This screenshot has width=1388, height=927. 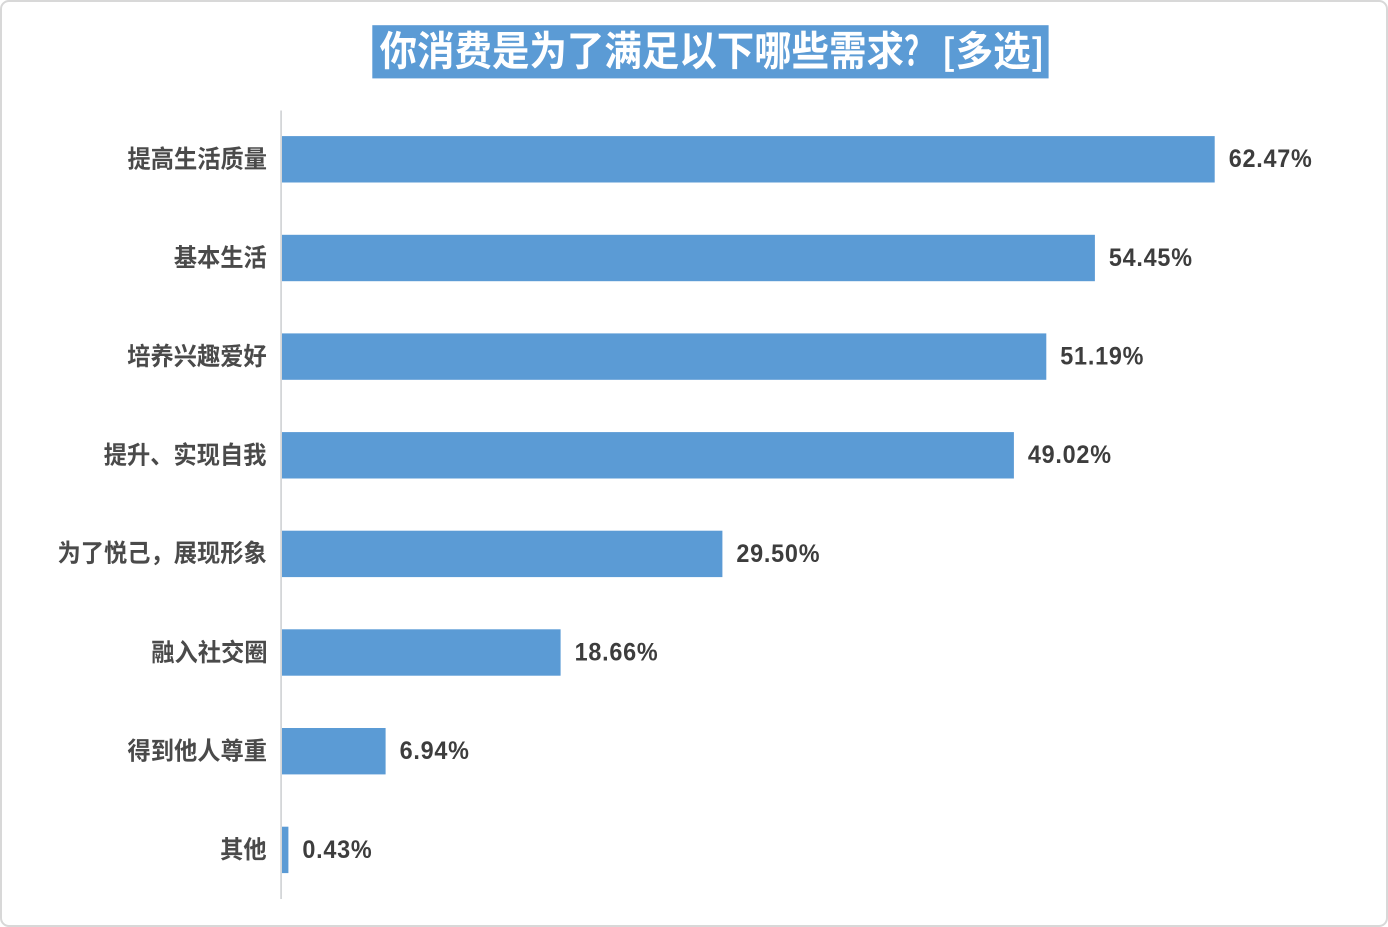 What do you see at coordinates (337, 850) in the screenshot?
I see `svg-text: 0.43%` at bounding box center [337, 850].